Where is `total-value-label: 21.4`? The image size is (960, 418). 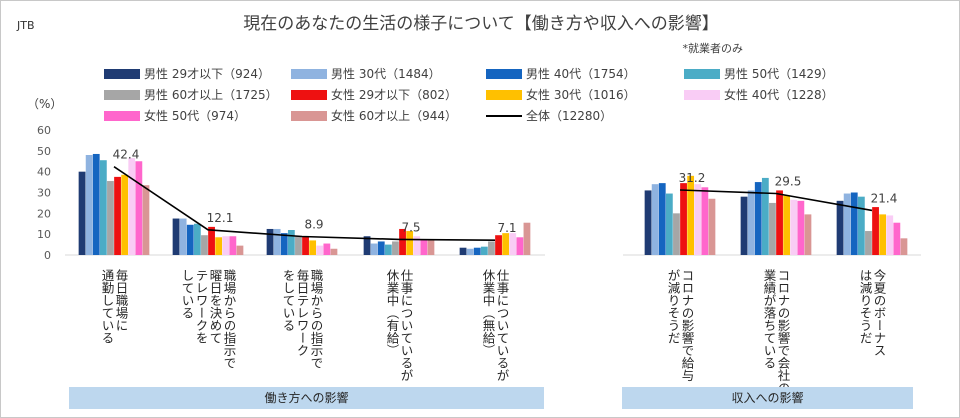 total-value-label: 21.4 is located at coordinates (884, 198).